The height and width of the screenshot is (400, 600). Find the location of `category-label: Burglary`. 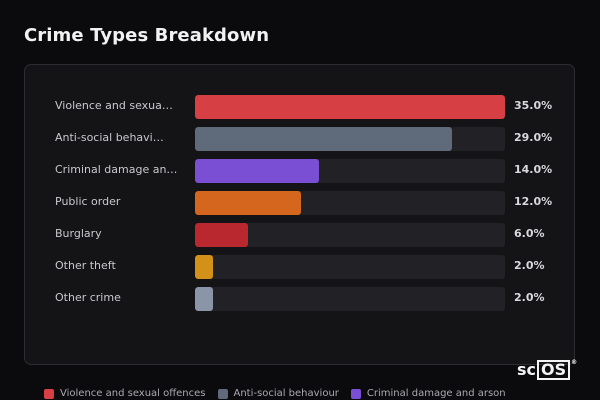

category-label: Burglary is located at coordinates (78, 233).